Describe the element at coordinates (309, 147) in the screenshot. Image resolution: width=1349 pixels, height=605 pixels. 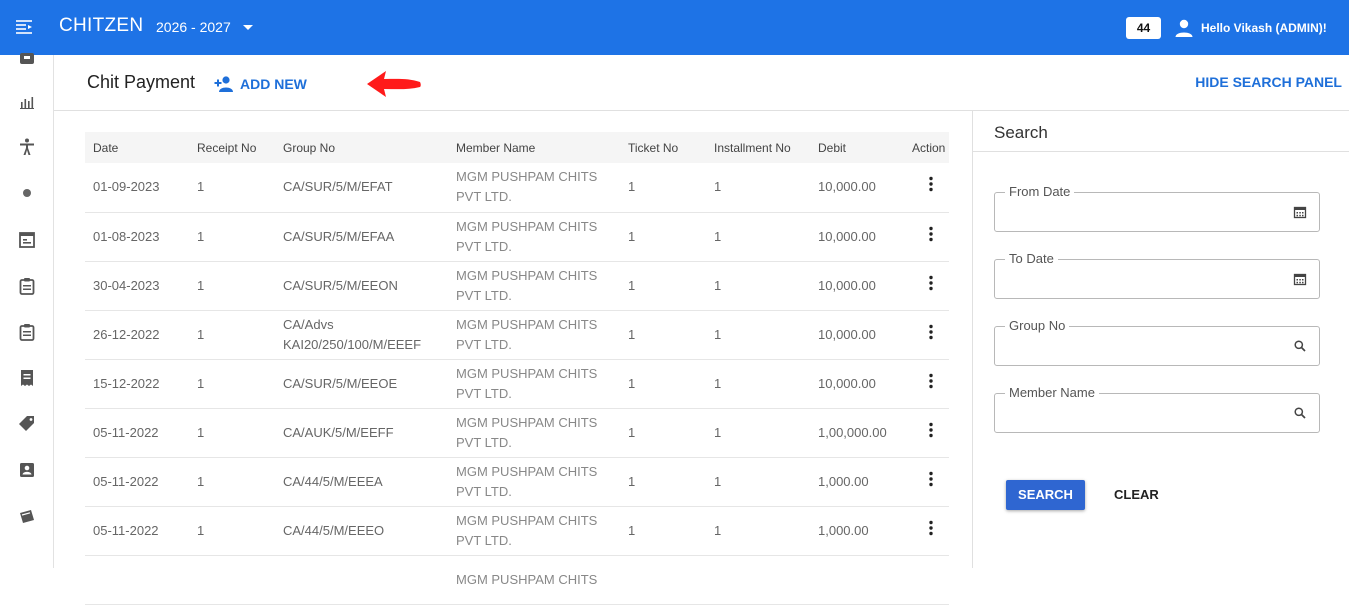
I see `column-header-group-no: Group No` at that location.